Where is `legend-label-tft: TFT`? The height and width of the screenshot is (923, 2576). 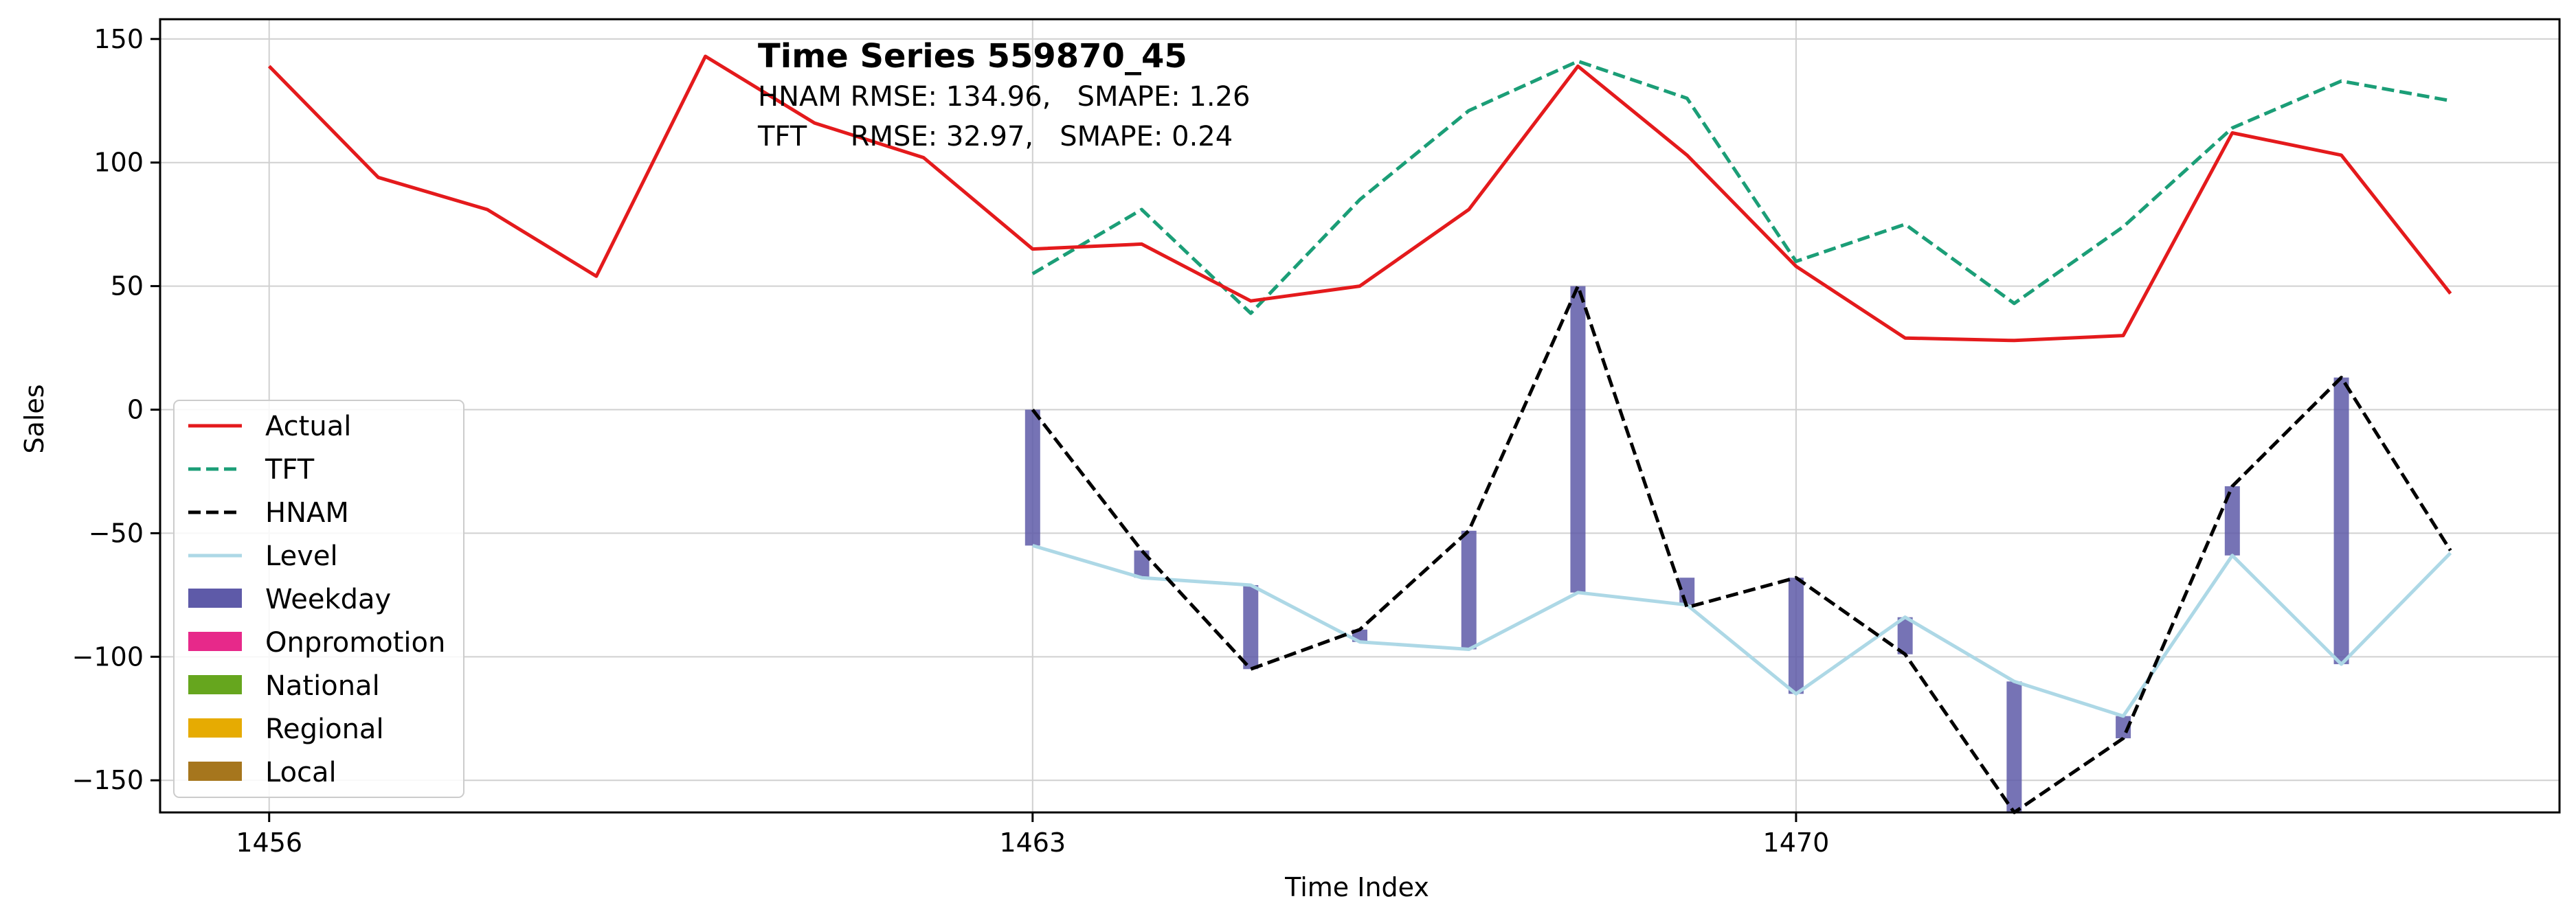
legend-label-tft: TFT is located at coordinates (290, 470).